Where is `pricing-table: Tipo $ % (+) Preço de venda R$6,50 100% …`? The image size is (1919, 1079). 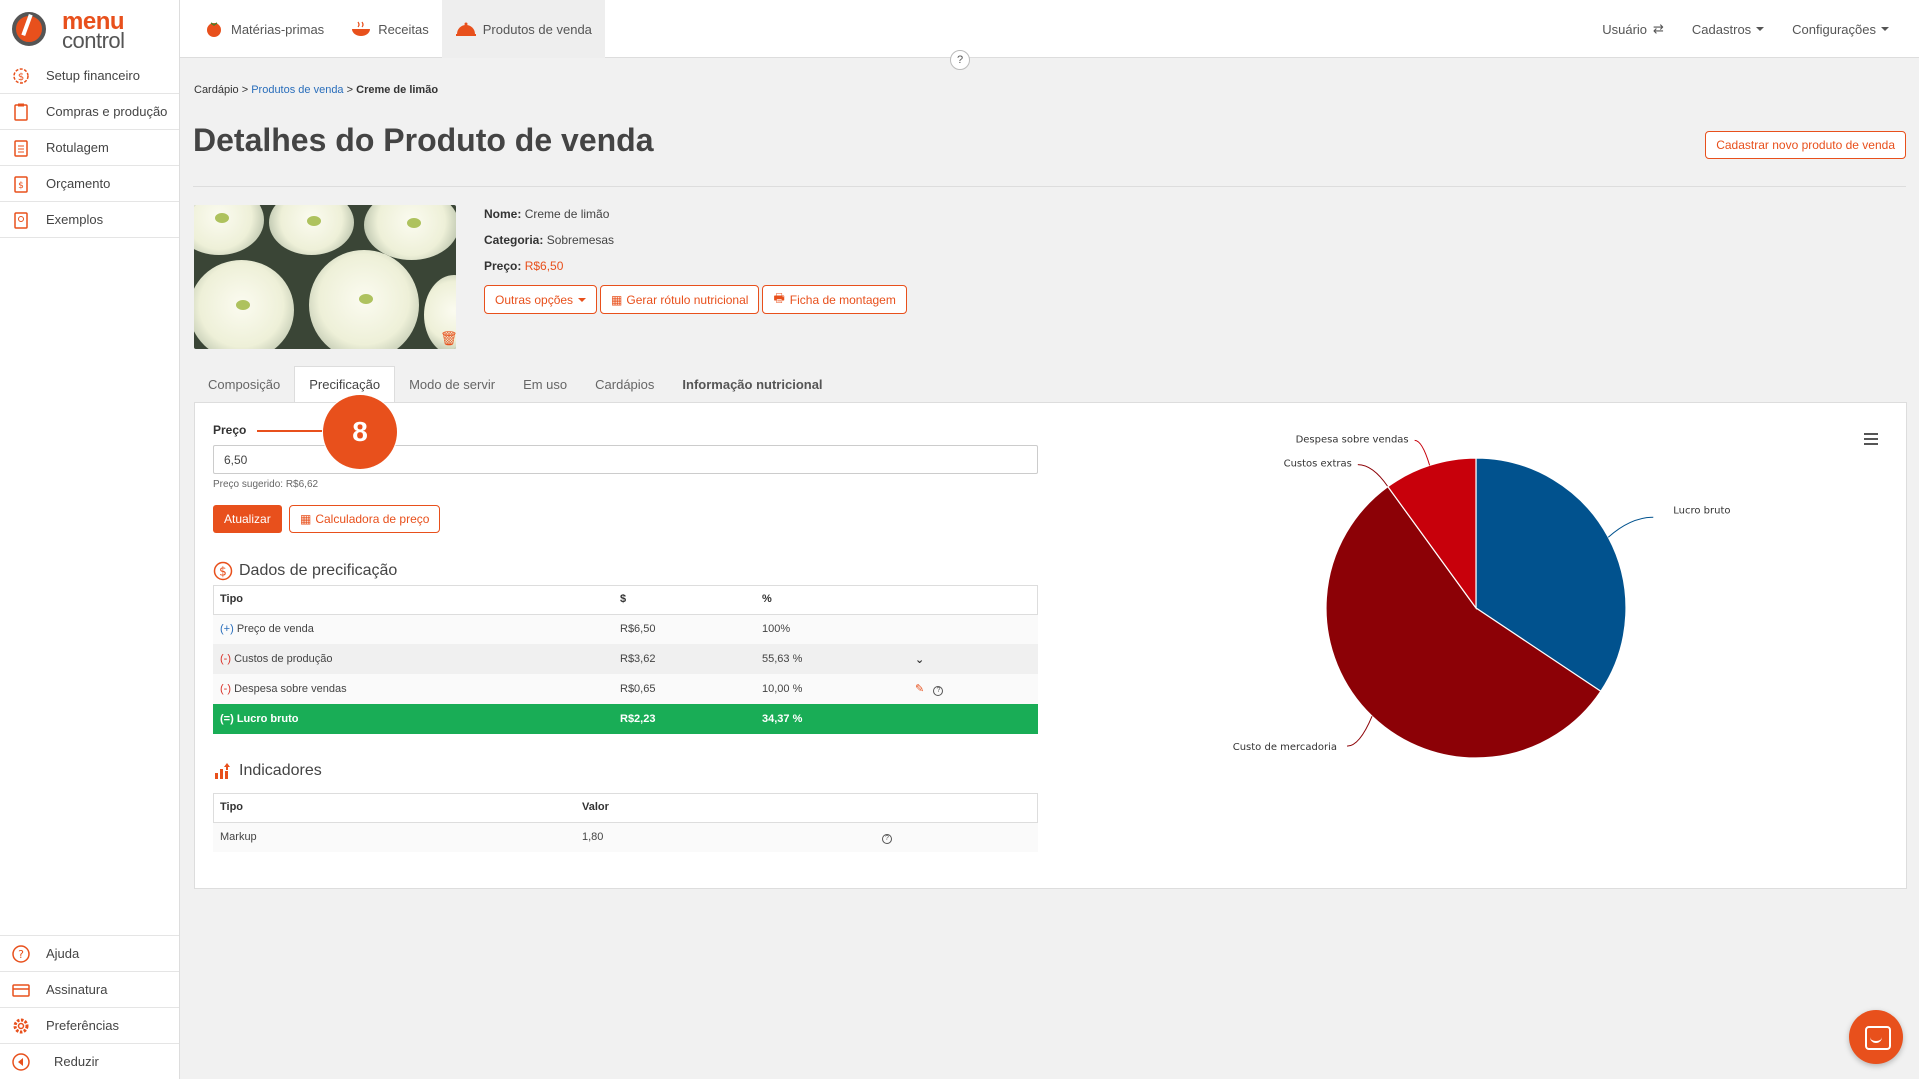
pricing-table: Tipo $ % (+) Preço de venda R$6,50 100% … is located at coordinates (625, 659).